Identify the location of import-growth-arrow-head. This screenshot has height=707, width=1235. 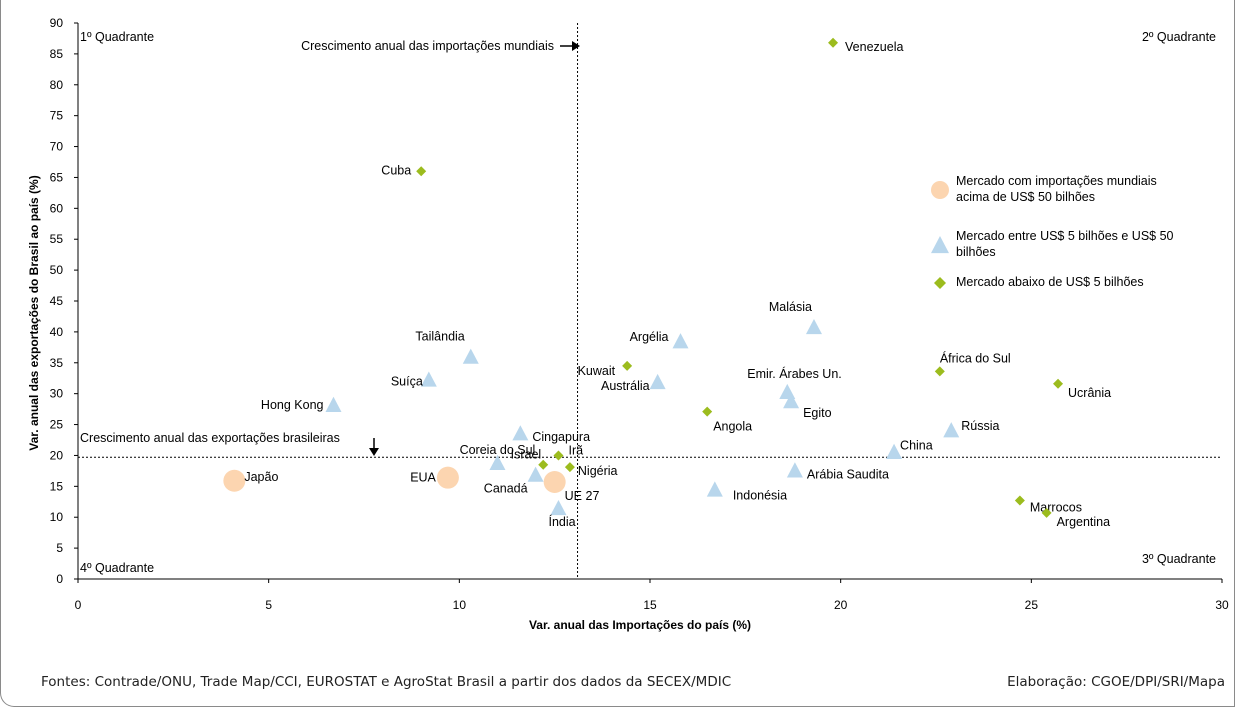
(576, 46).